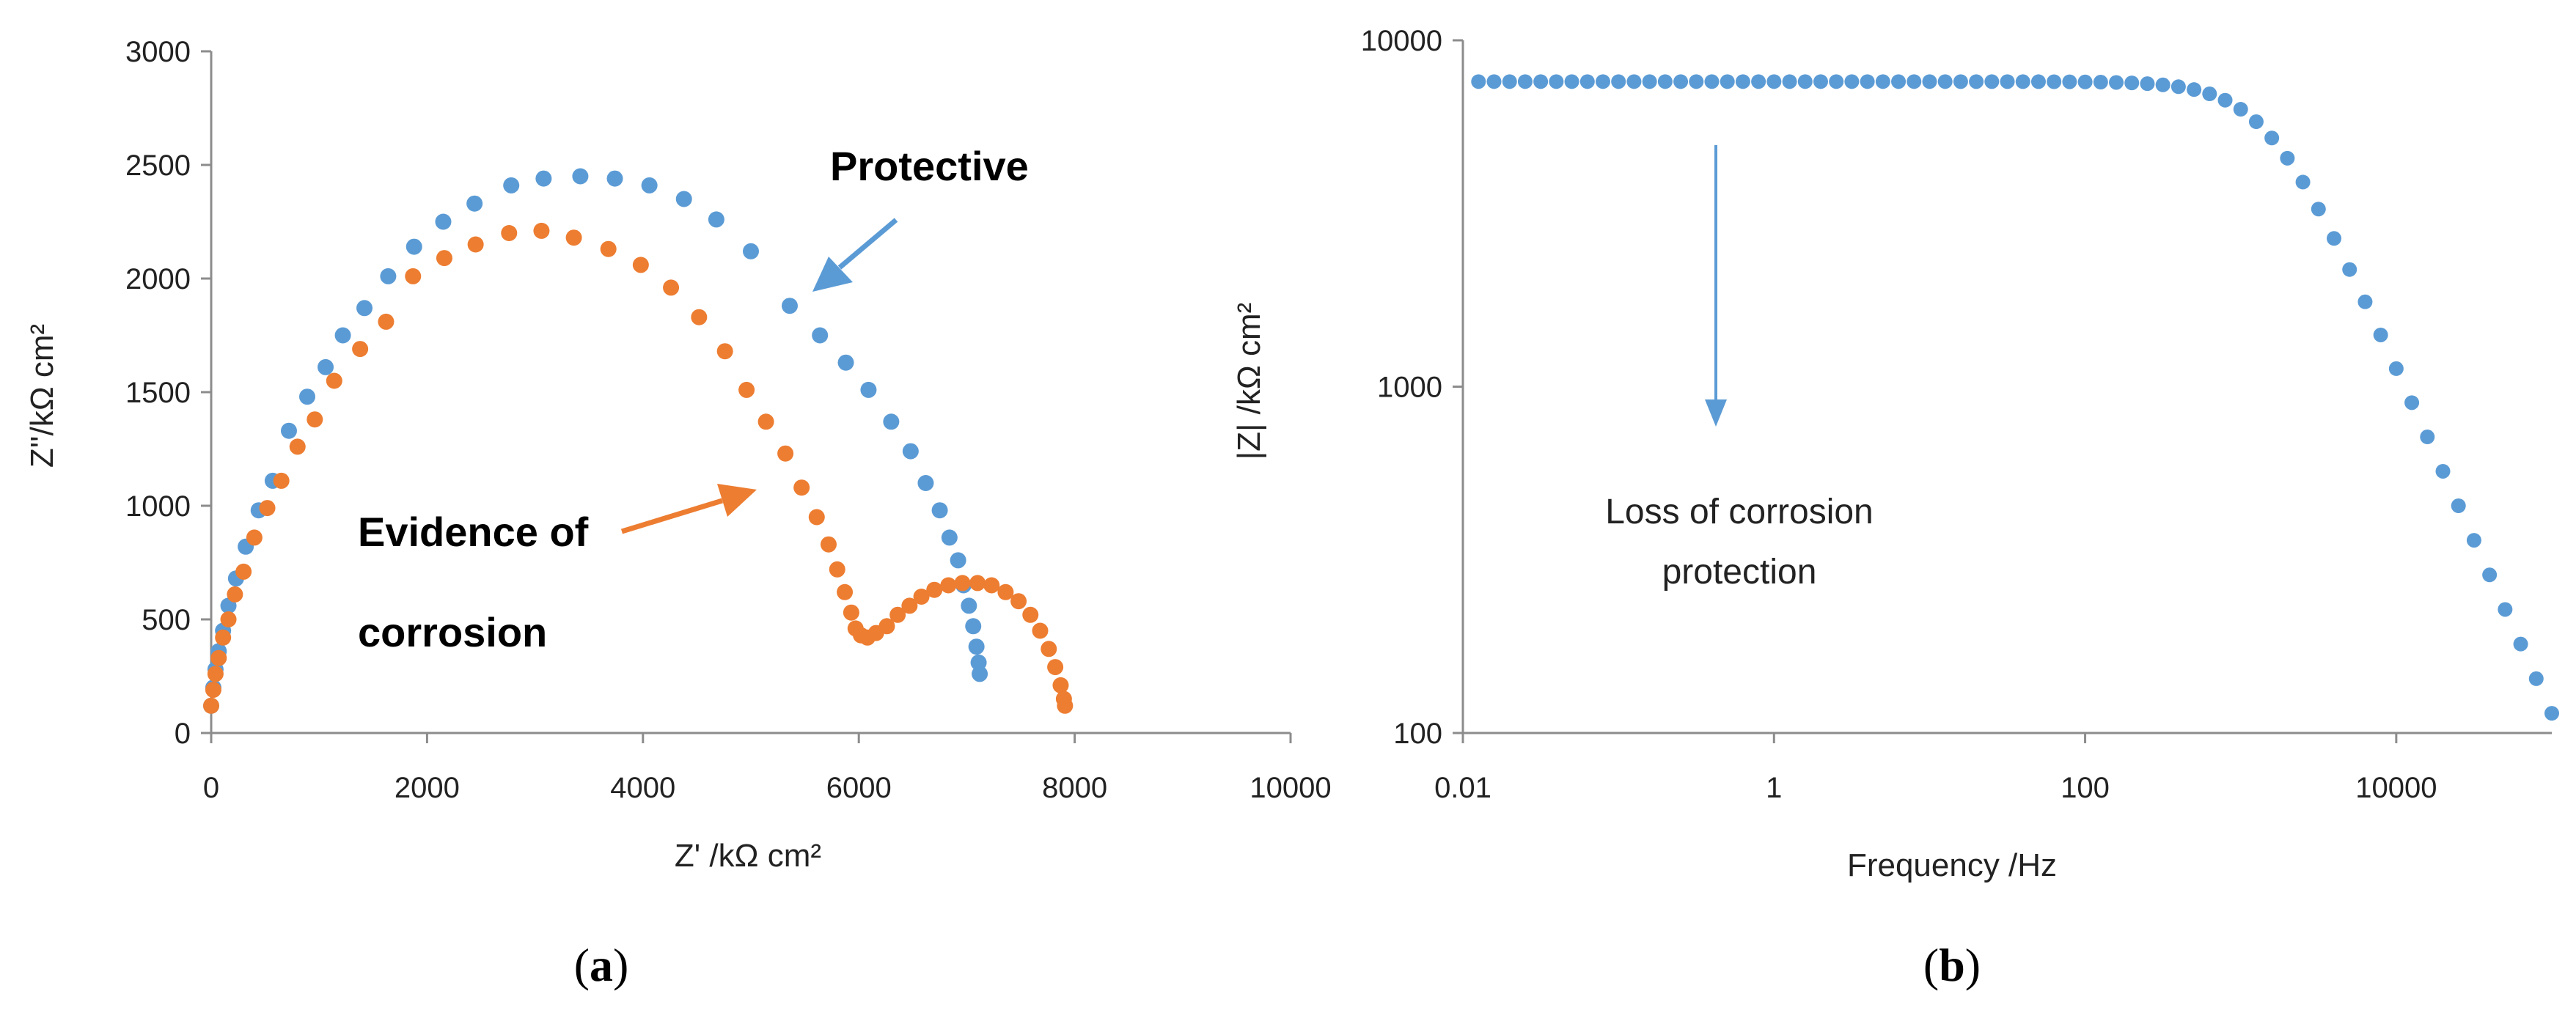 Image resolution: width=2576 pixels, height=1013 pixels. I want to click on y-axis-label: |Z| /kΩ cm², so click(1249, 382).